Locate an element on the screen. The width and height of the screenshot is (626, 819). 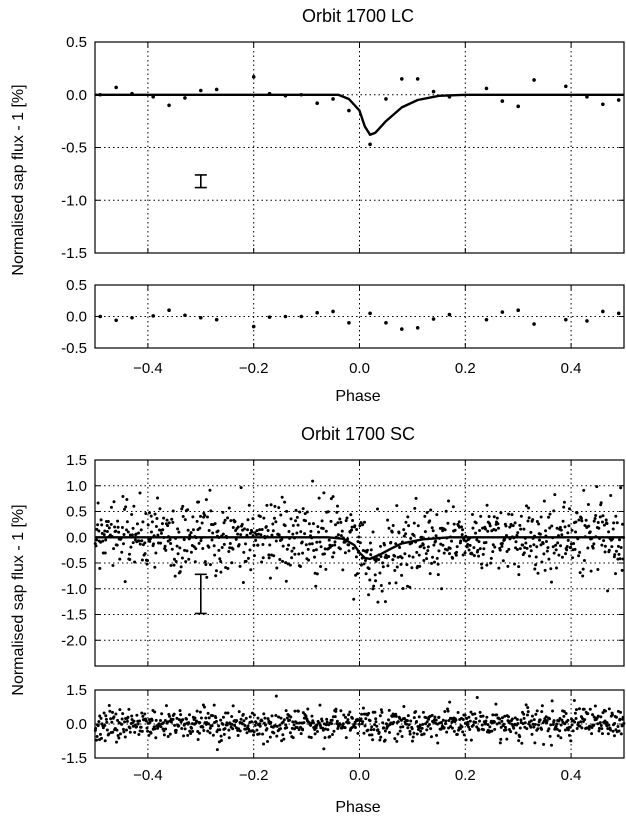
y-tick-label: 0.5 is located at coordinates (76, 285).